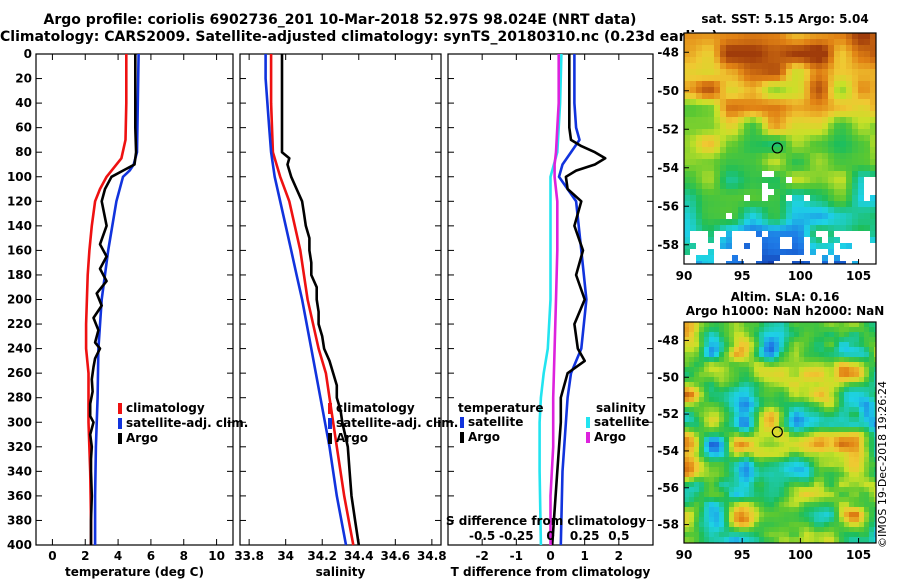 The width and height of the screenshot is (900, 580). I want to click on sla-map-x-tick-label: 90, so click(684, 555).